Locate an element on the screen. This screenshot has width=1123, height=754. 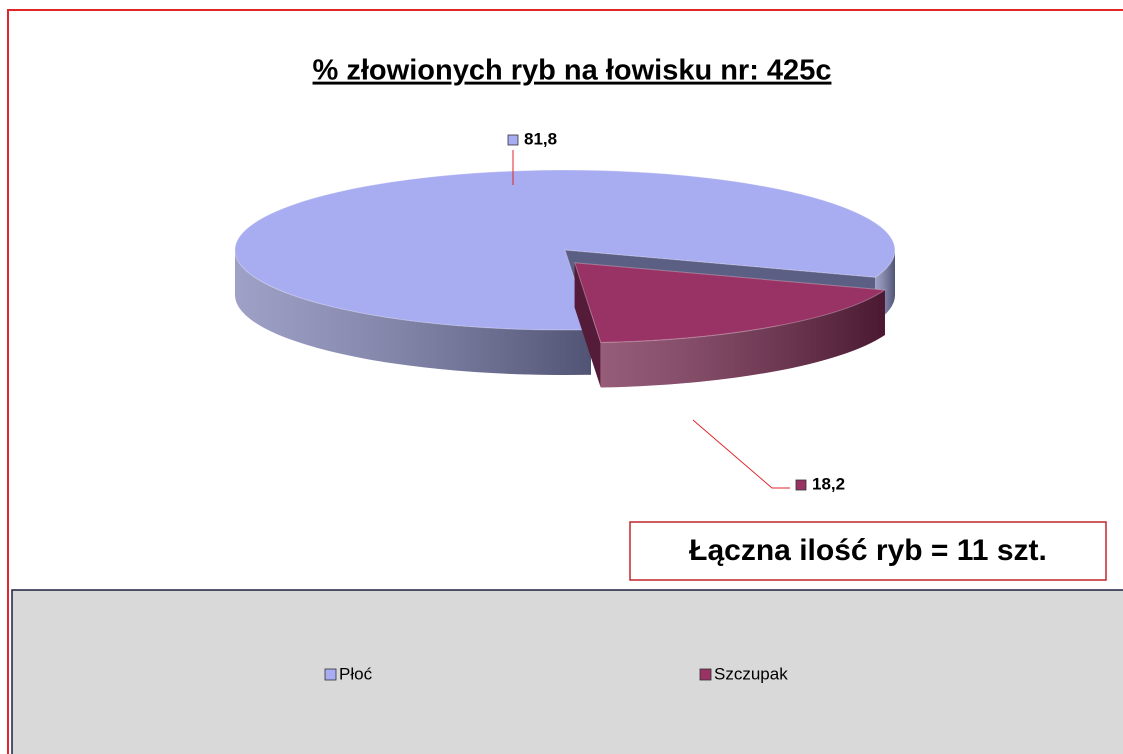
annotation-box is located at coordinates (868, 551).